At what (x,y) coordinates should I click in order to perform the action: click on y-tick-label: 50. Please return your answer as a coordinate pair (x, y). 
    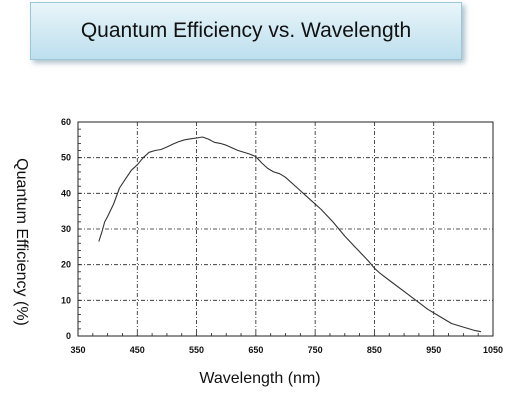
    Looking at the image, I should click on (66, 158).